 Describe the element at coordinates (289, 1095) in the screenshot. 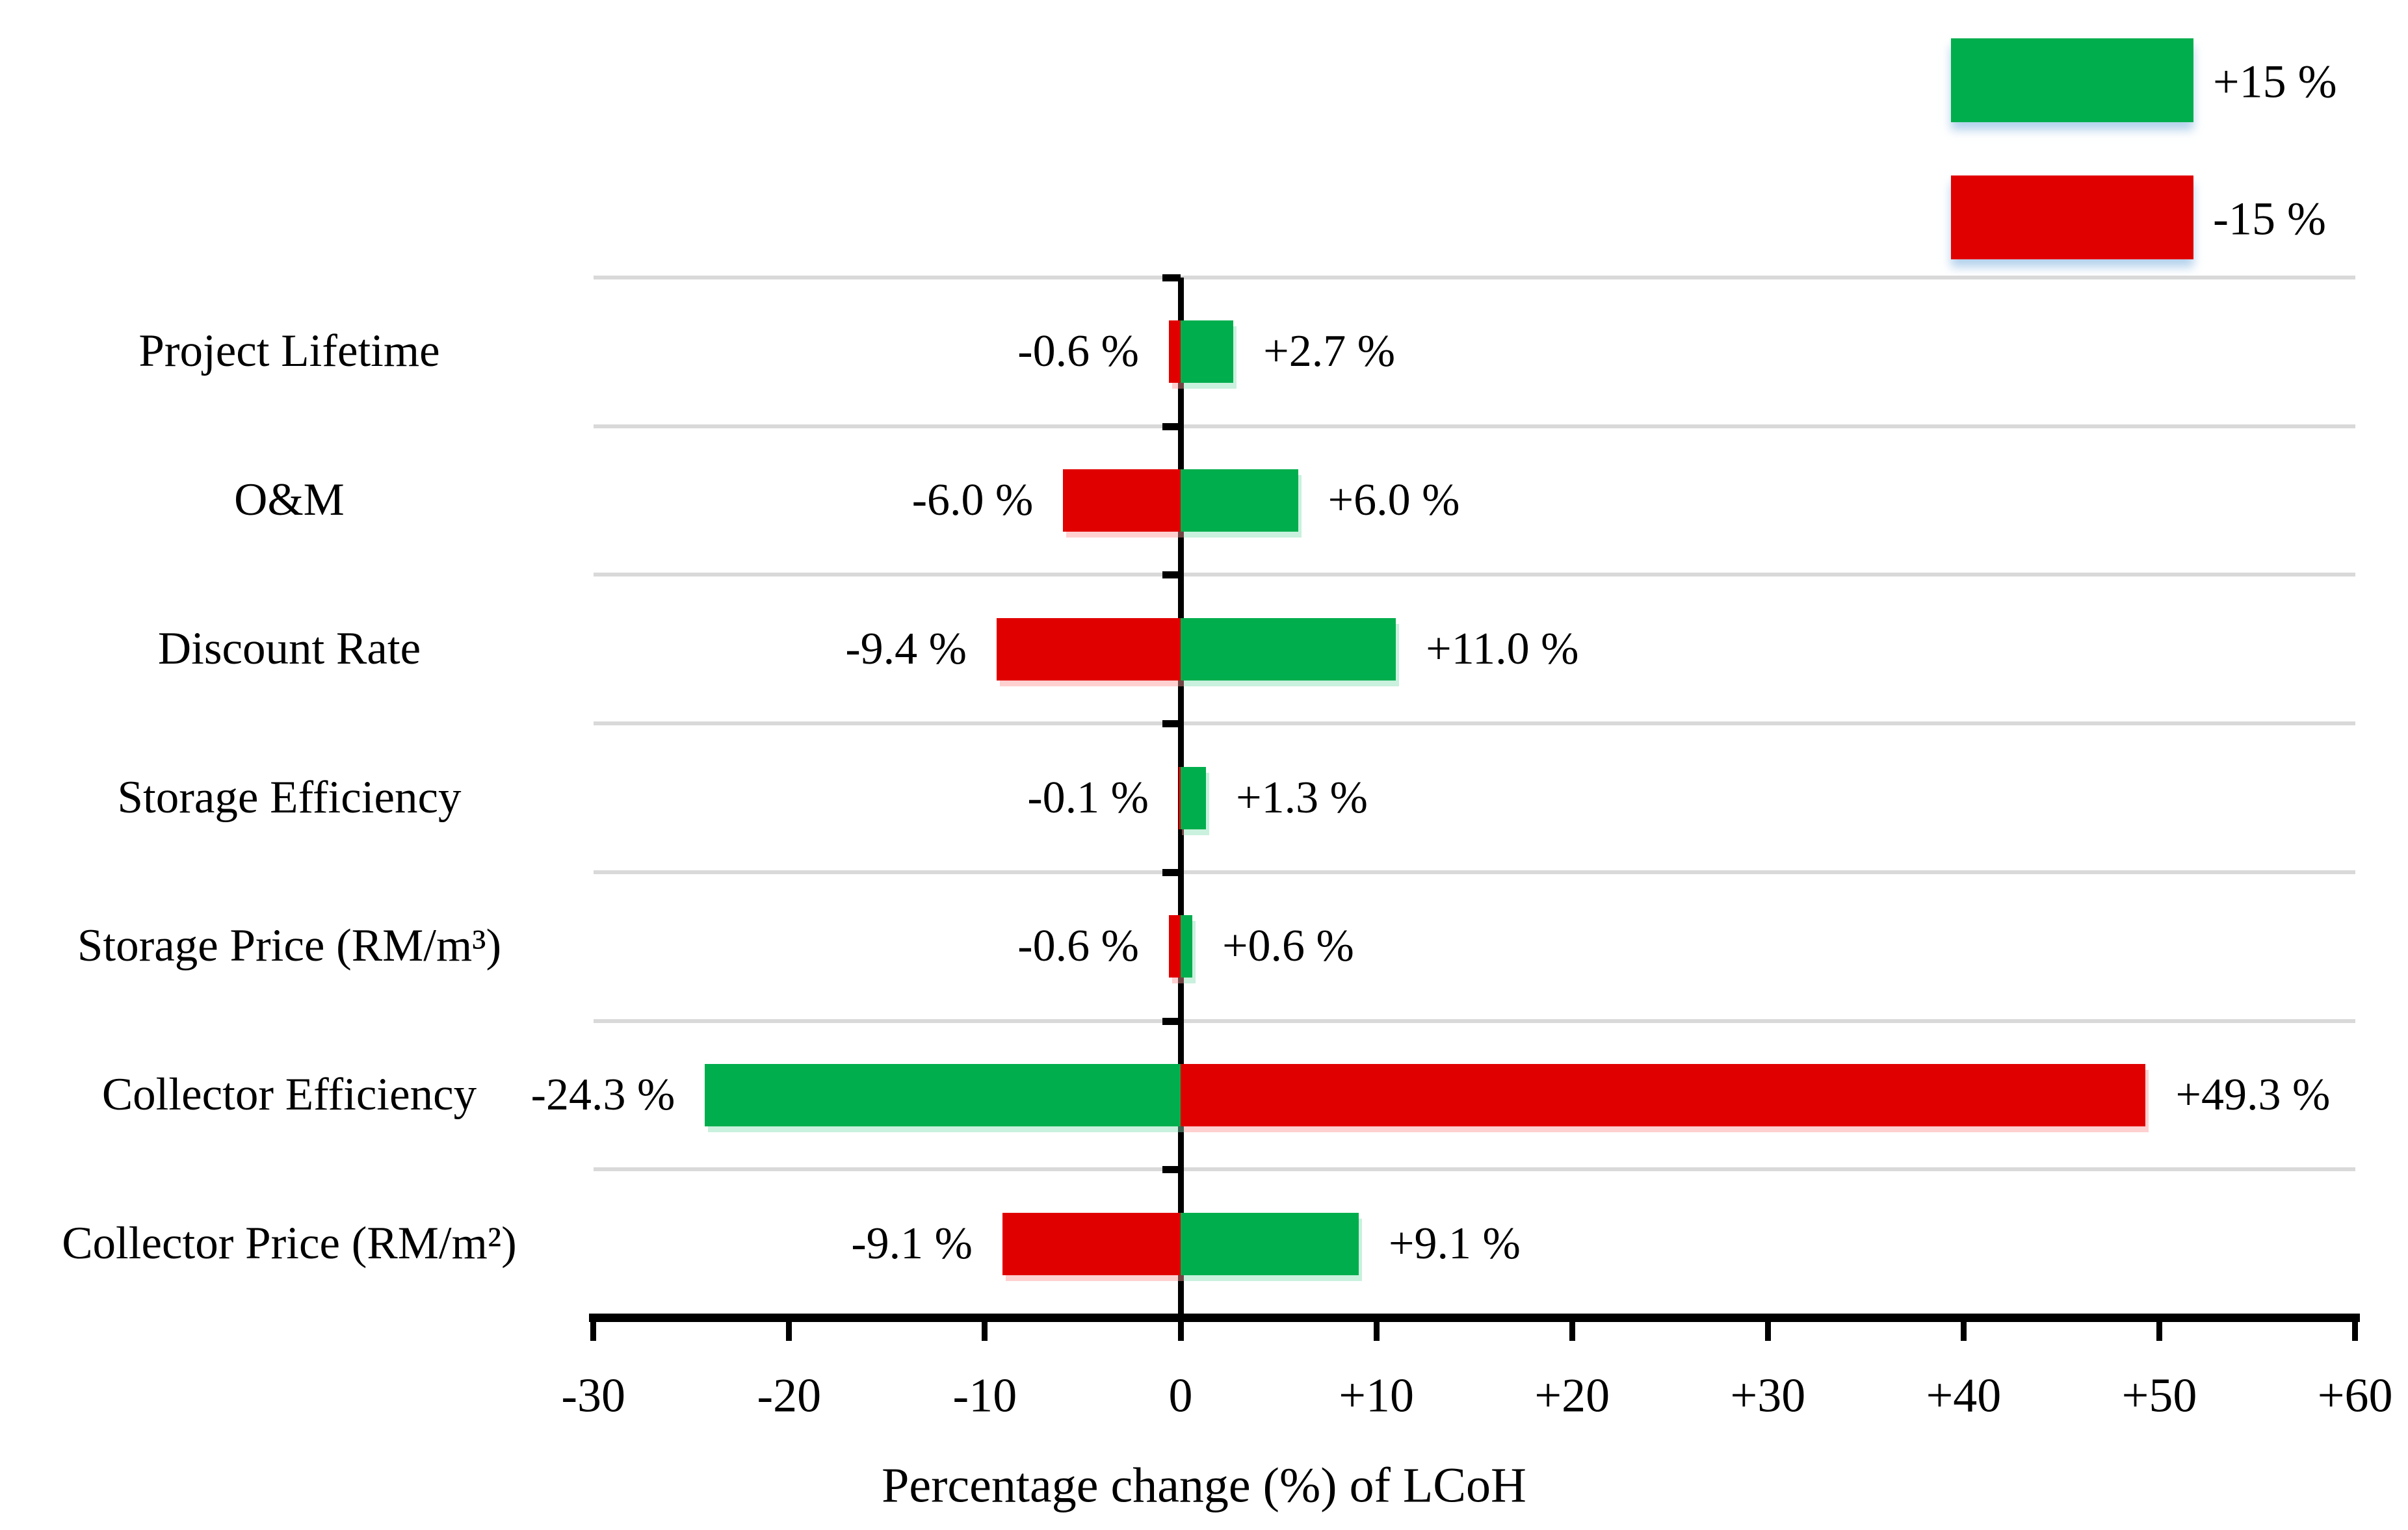

I see `category-label: Collector Efficiency` at that location.